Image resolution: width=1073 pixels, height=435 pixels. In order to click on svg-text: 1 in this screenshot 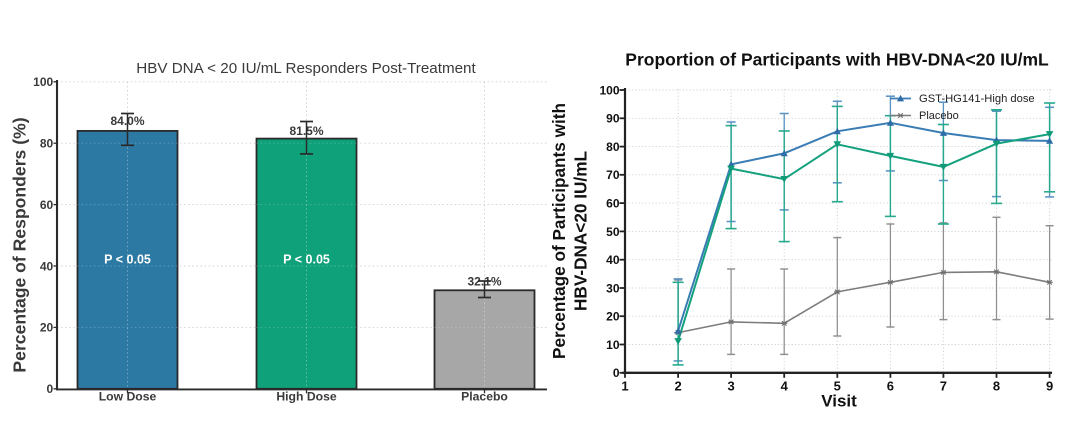, I will do `click(624, 386)`.